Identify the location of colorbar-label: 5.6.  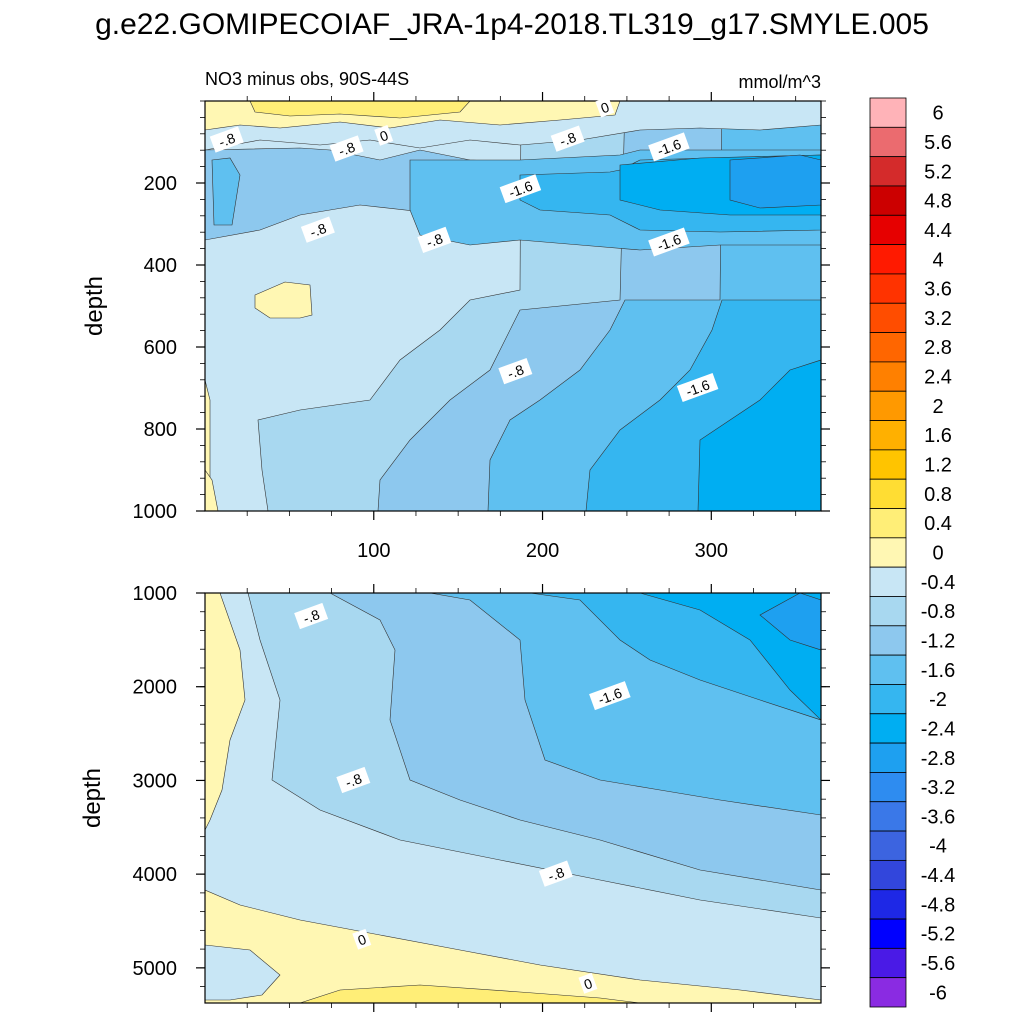
(938, 143).